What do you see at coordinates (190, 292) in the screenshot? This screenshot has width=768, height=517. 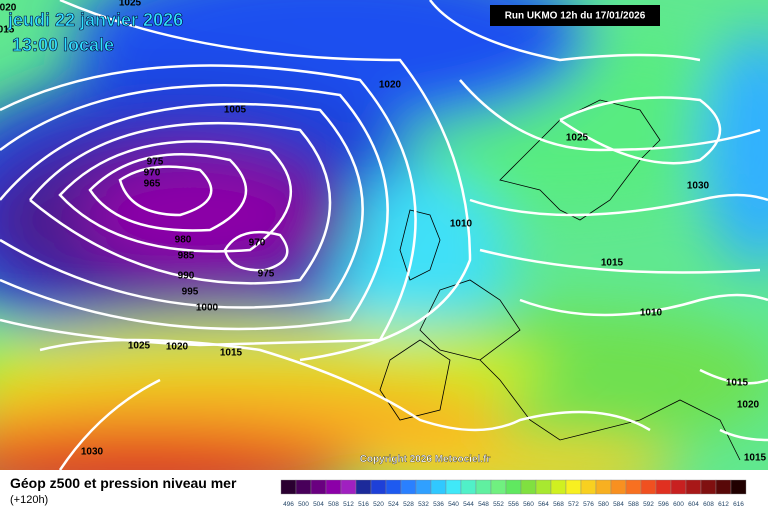 I see `isobar-label: 995` at bounding box center [190, 292].